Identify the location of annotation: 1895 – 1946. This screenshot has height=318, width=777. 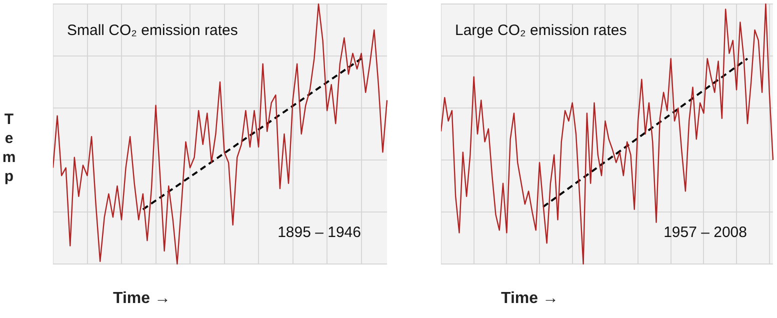
(319, 232).